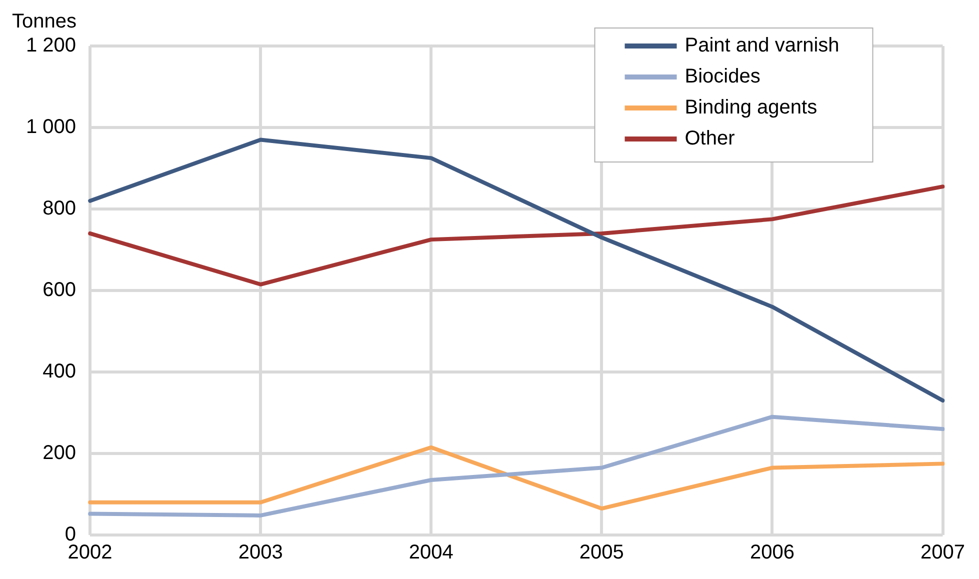  I want to click on legend-label: Other, so click(710, 139).